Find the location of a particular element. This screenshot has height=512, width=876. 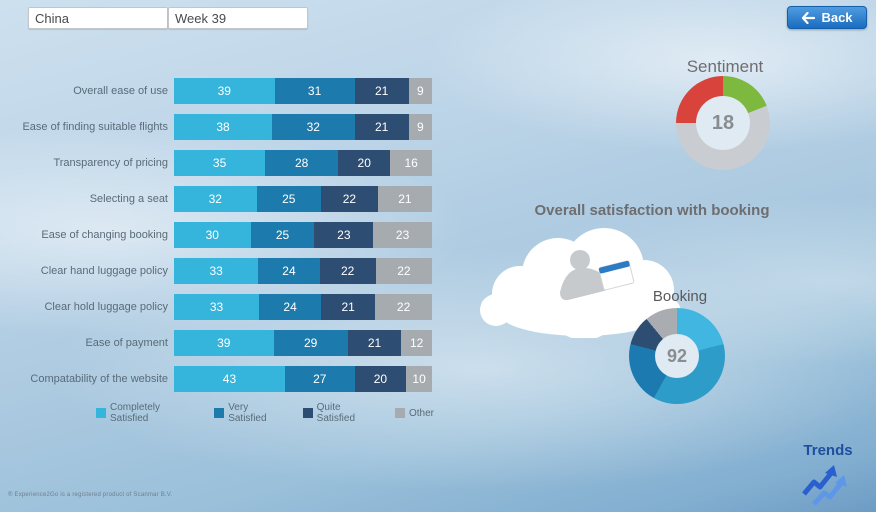

legend-item: Other is located at coordinates (414, 413).